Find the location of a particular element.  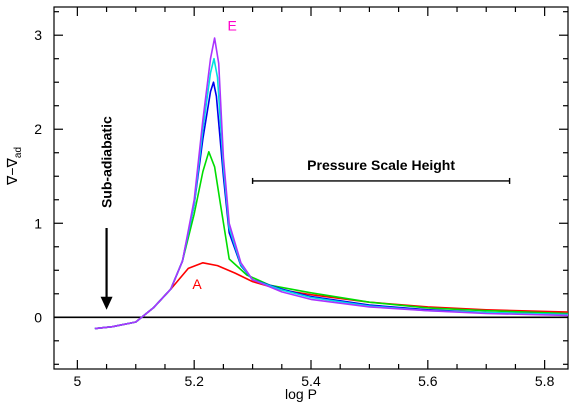

pressure-scale-height-label: Pressure Scale Height is located at coordinates (381, 165).